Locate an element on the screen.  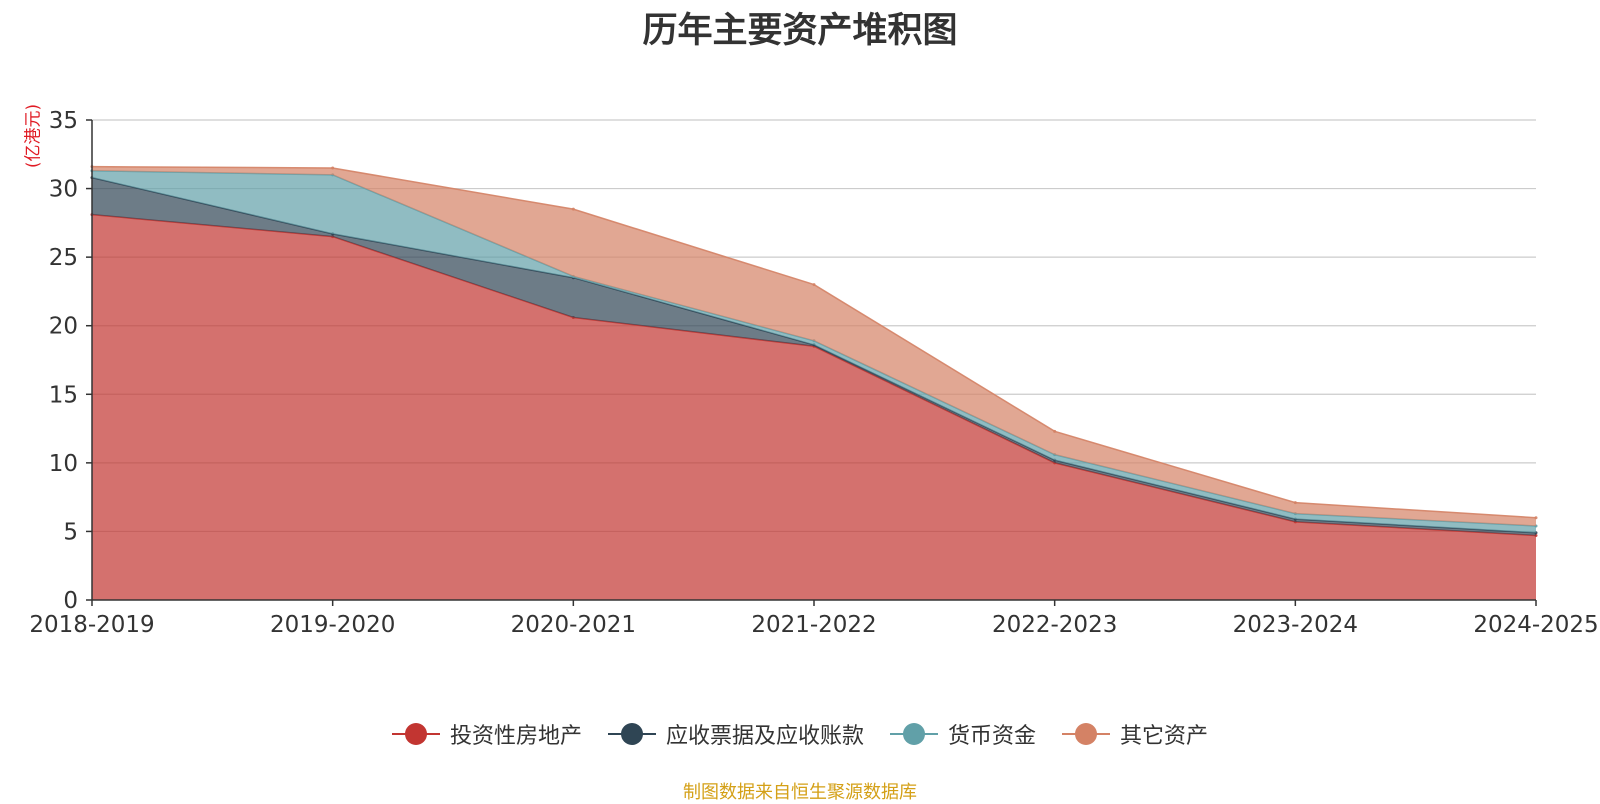
legend-item-3: 货币资金 is located at coordinates (963, 734).